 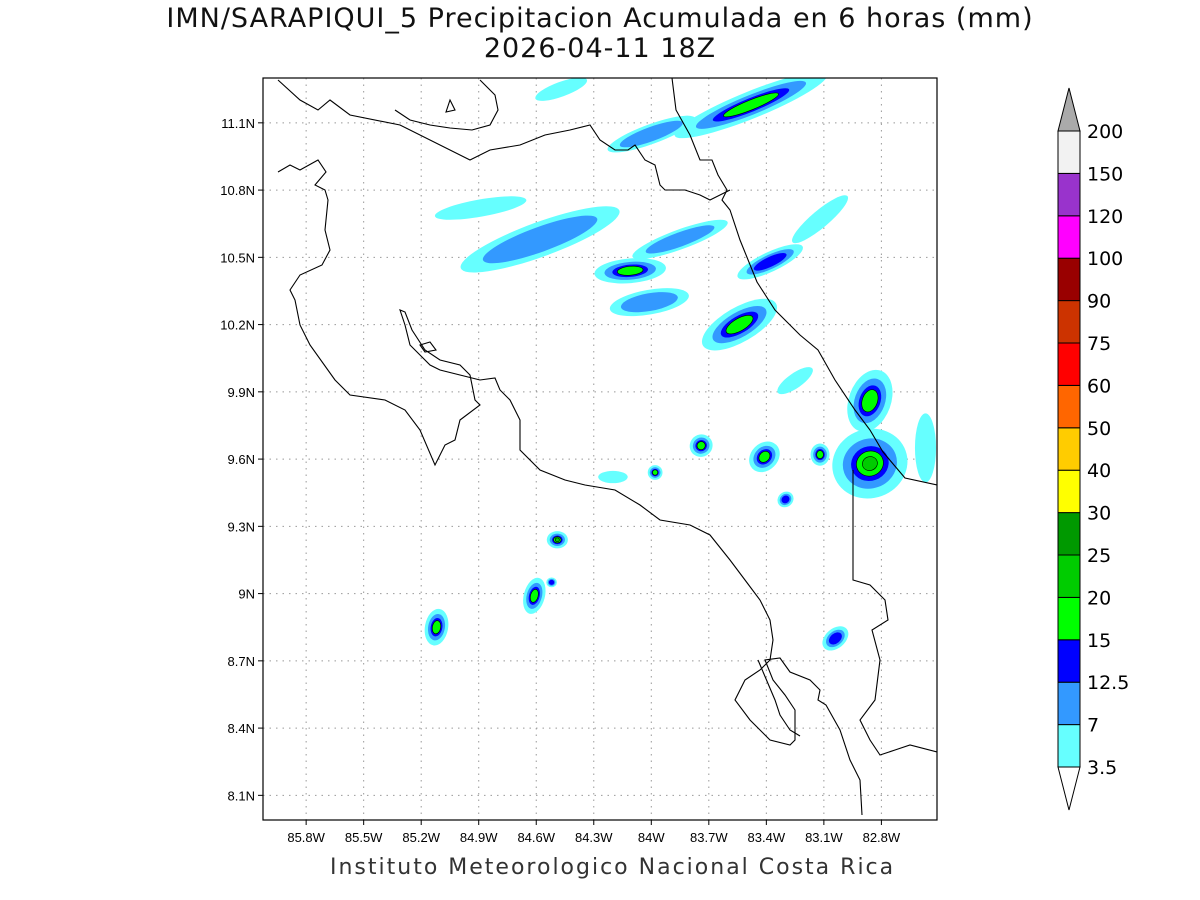 I want to click on colorbar-lower-triangle, so click(x=1069, y=788).